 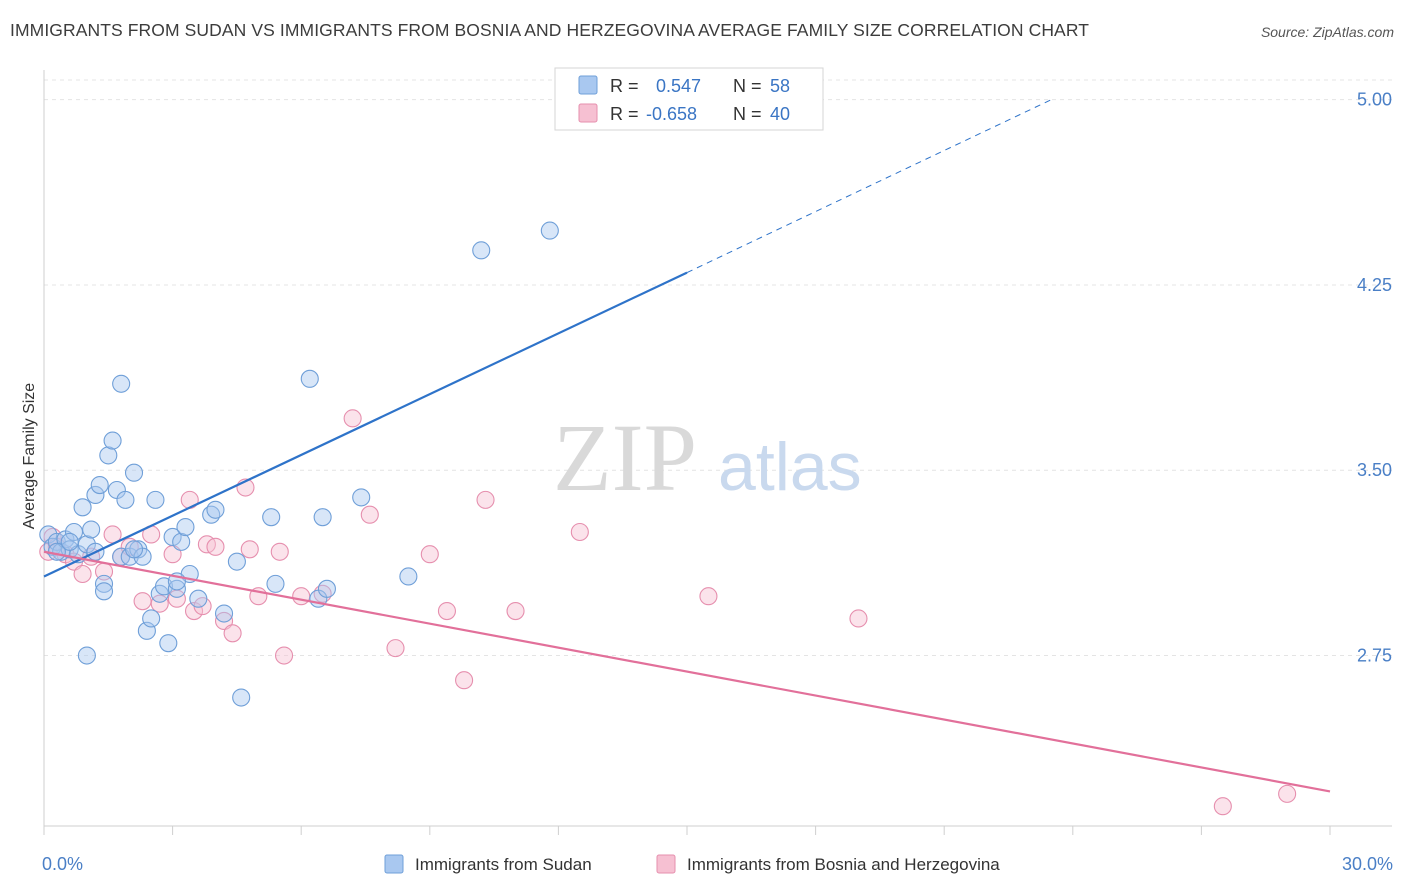 What do you see at coordinates (869, 186) in the screenshot?
I see `trend-line-0-projection` at bounding box center [869, 186].